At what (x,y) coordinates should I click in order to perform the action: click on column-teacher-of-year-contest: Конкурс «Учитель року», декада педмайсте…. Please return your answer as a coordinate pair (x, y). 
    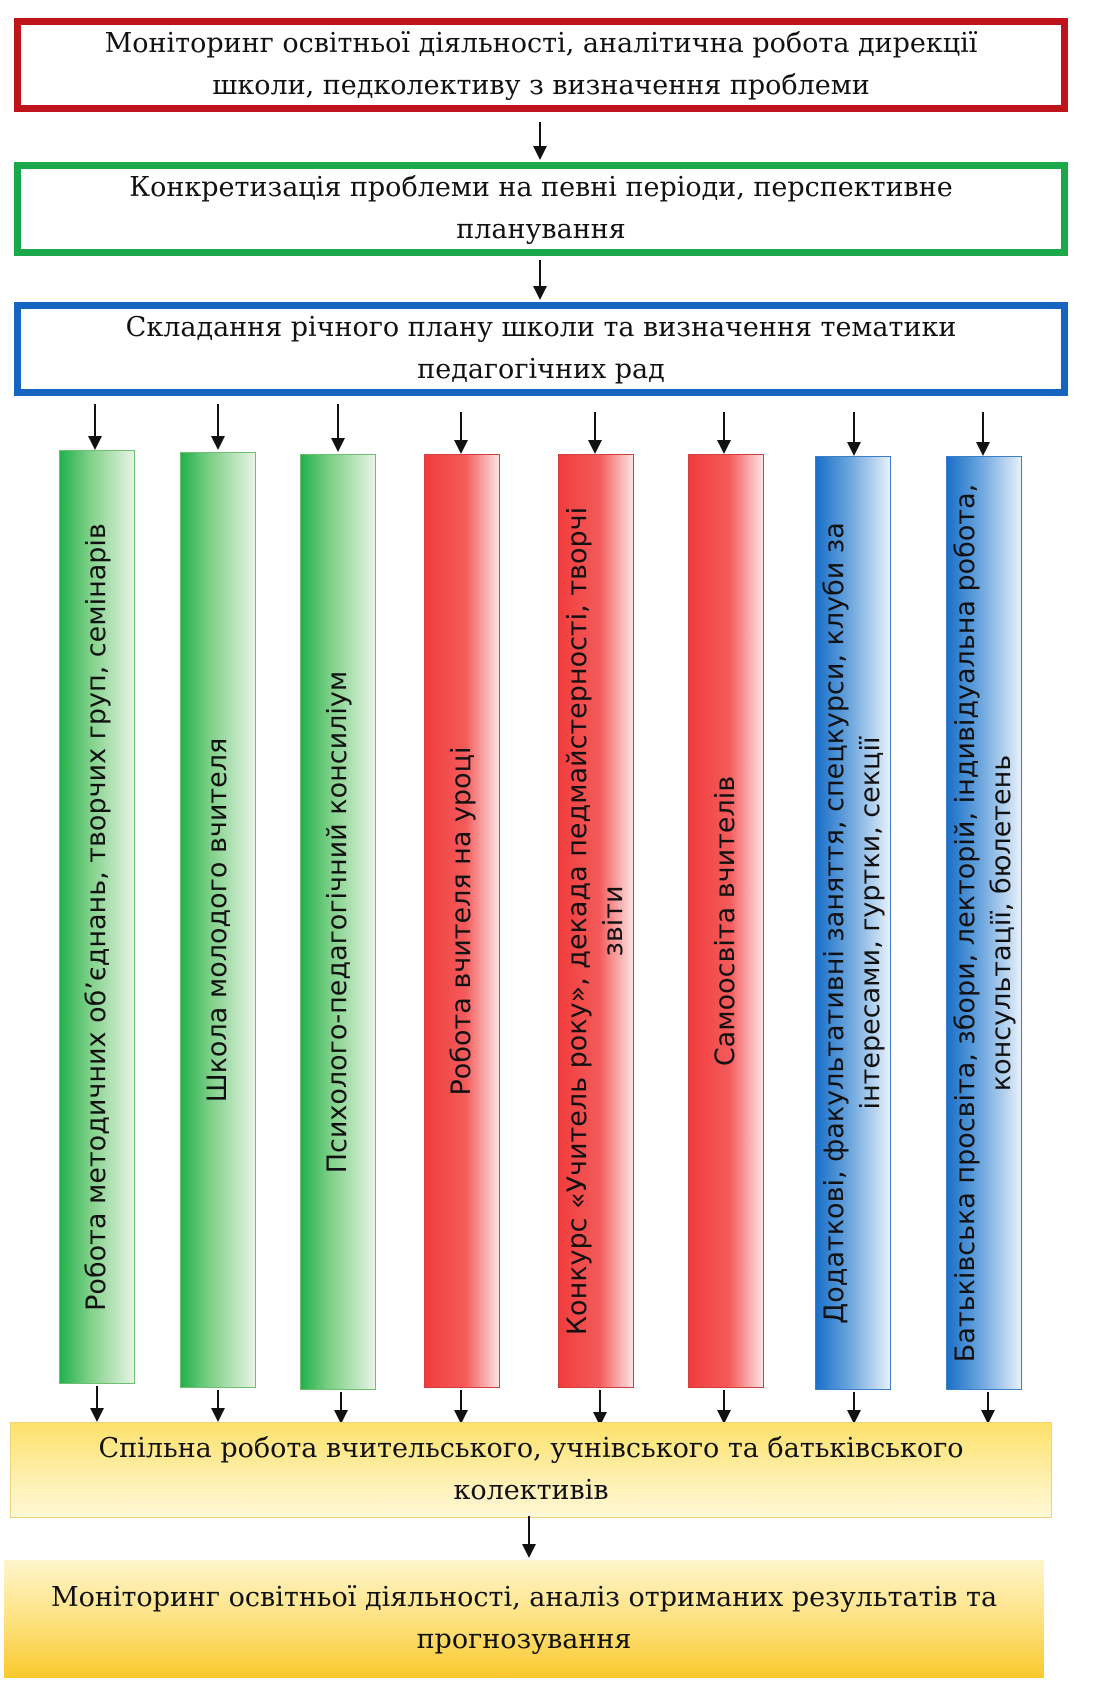
    Looking at the image, I should click on (596, 921).